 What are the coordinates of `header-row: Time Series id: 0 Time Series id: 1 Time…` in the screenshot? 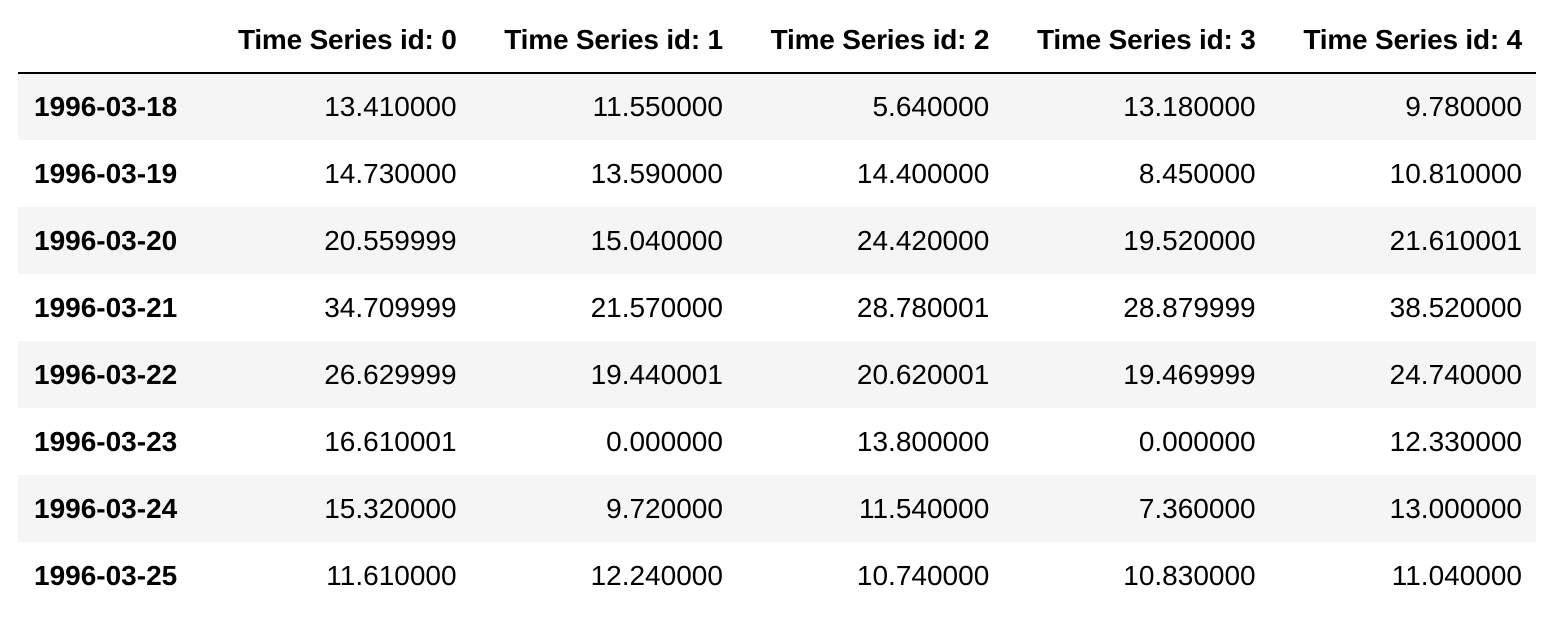 It's located at (777, 41).